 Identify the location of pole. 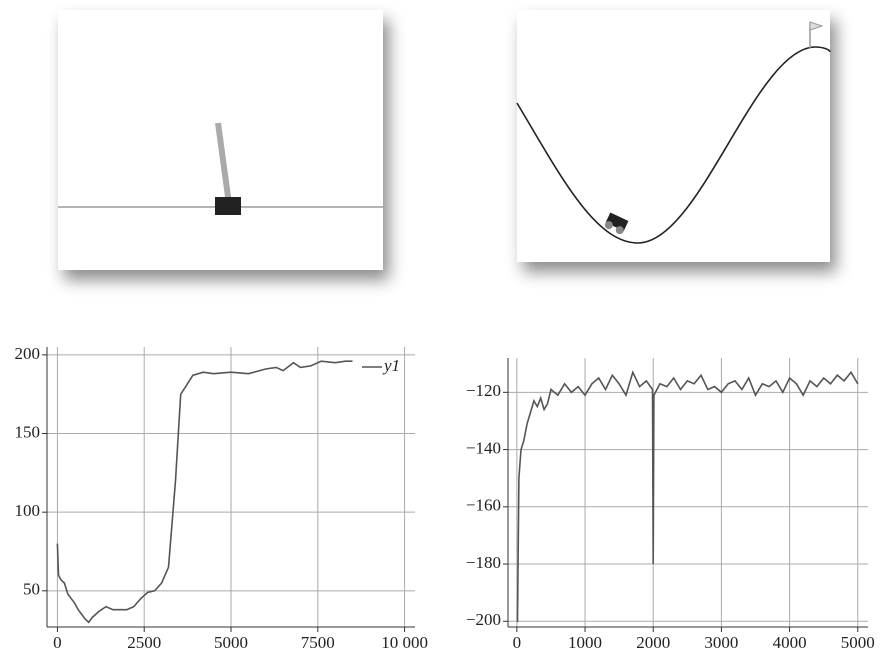
(223, 163).